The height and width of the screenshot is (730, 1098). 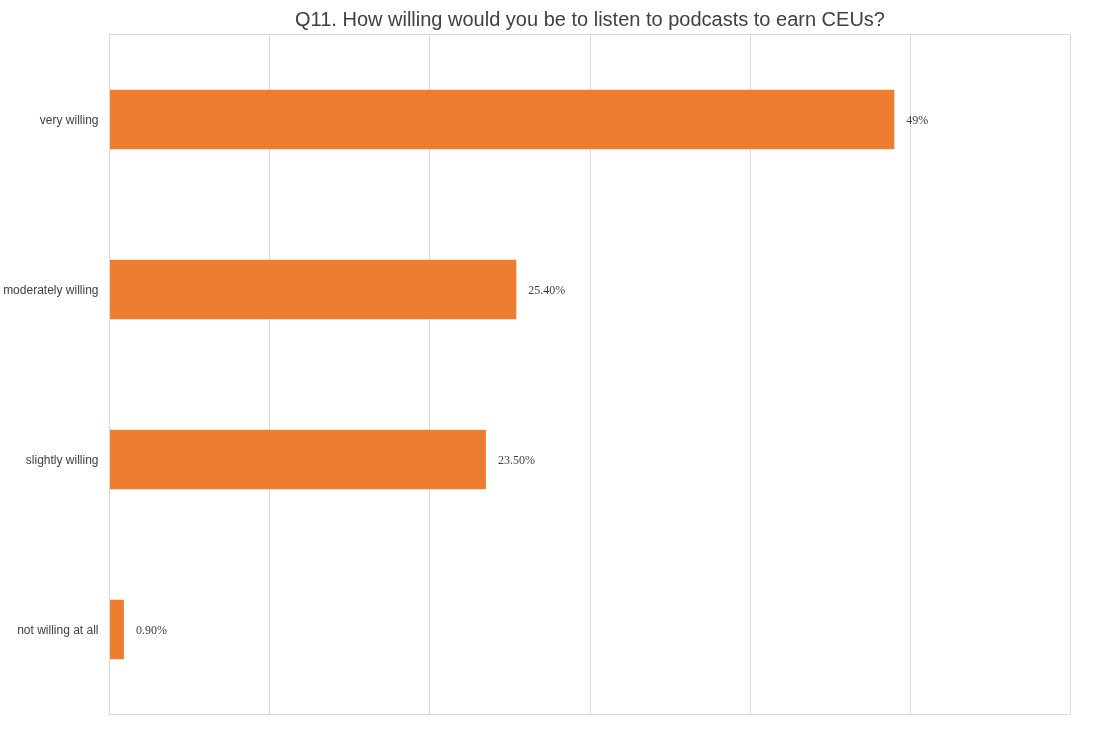 What do you see at coordinates (917, 119) in the screenshot?
I see `data-label: 49%` at bounding box center [917, 119].